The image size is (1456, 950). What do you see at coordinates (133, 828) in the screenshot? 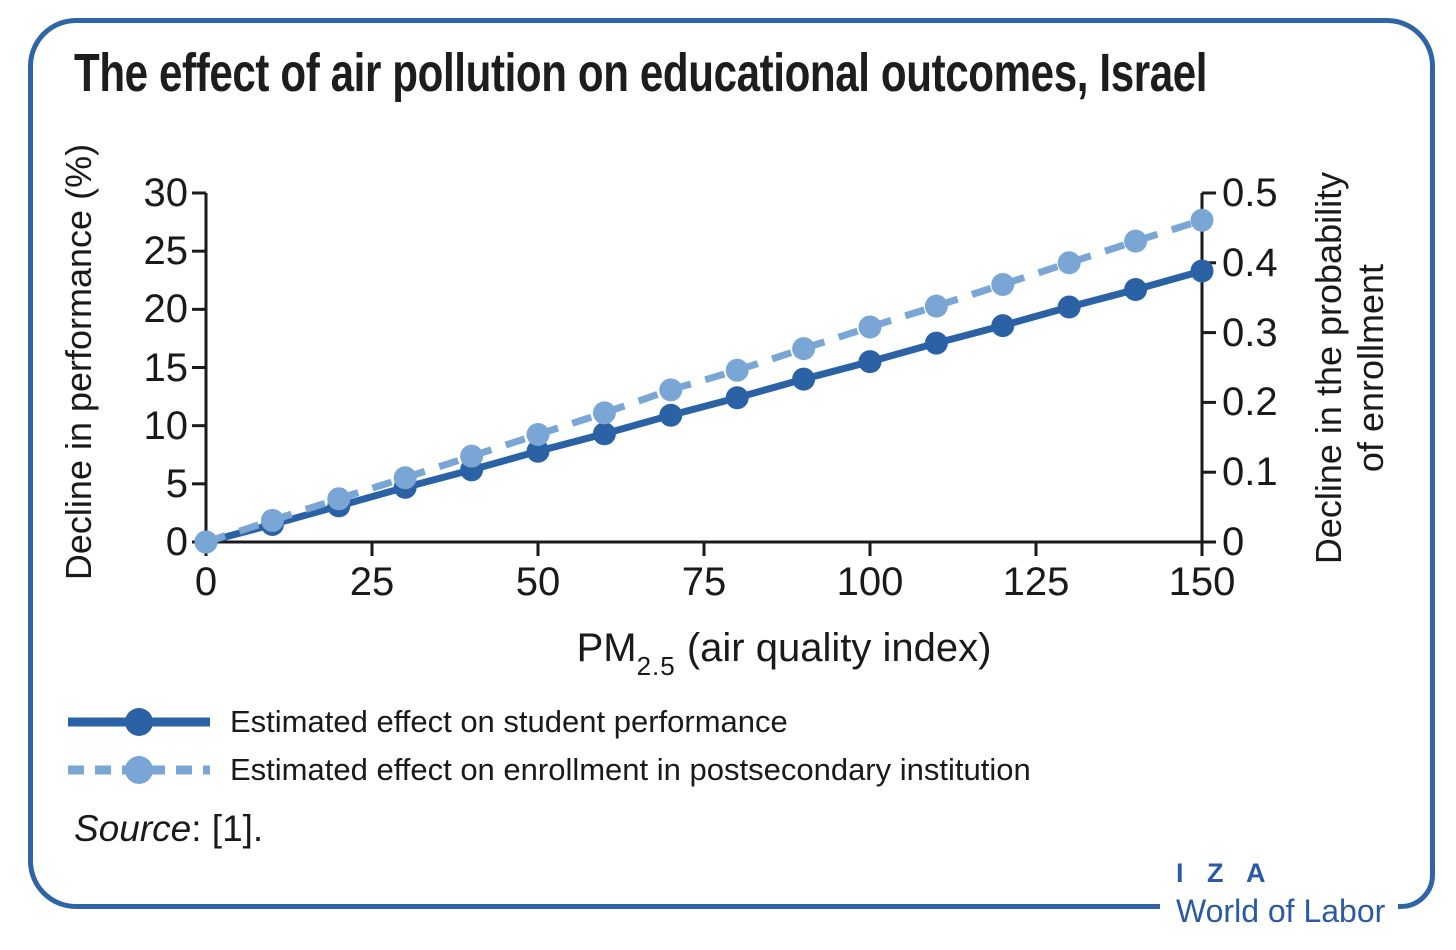
I see `source-label: Source` at bounding box center [133, 828].